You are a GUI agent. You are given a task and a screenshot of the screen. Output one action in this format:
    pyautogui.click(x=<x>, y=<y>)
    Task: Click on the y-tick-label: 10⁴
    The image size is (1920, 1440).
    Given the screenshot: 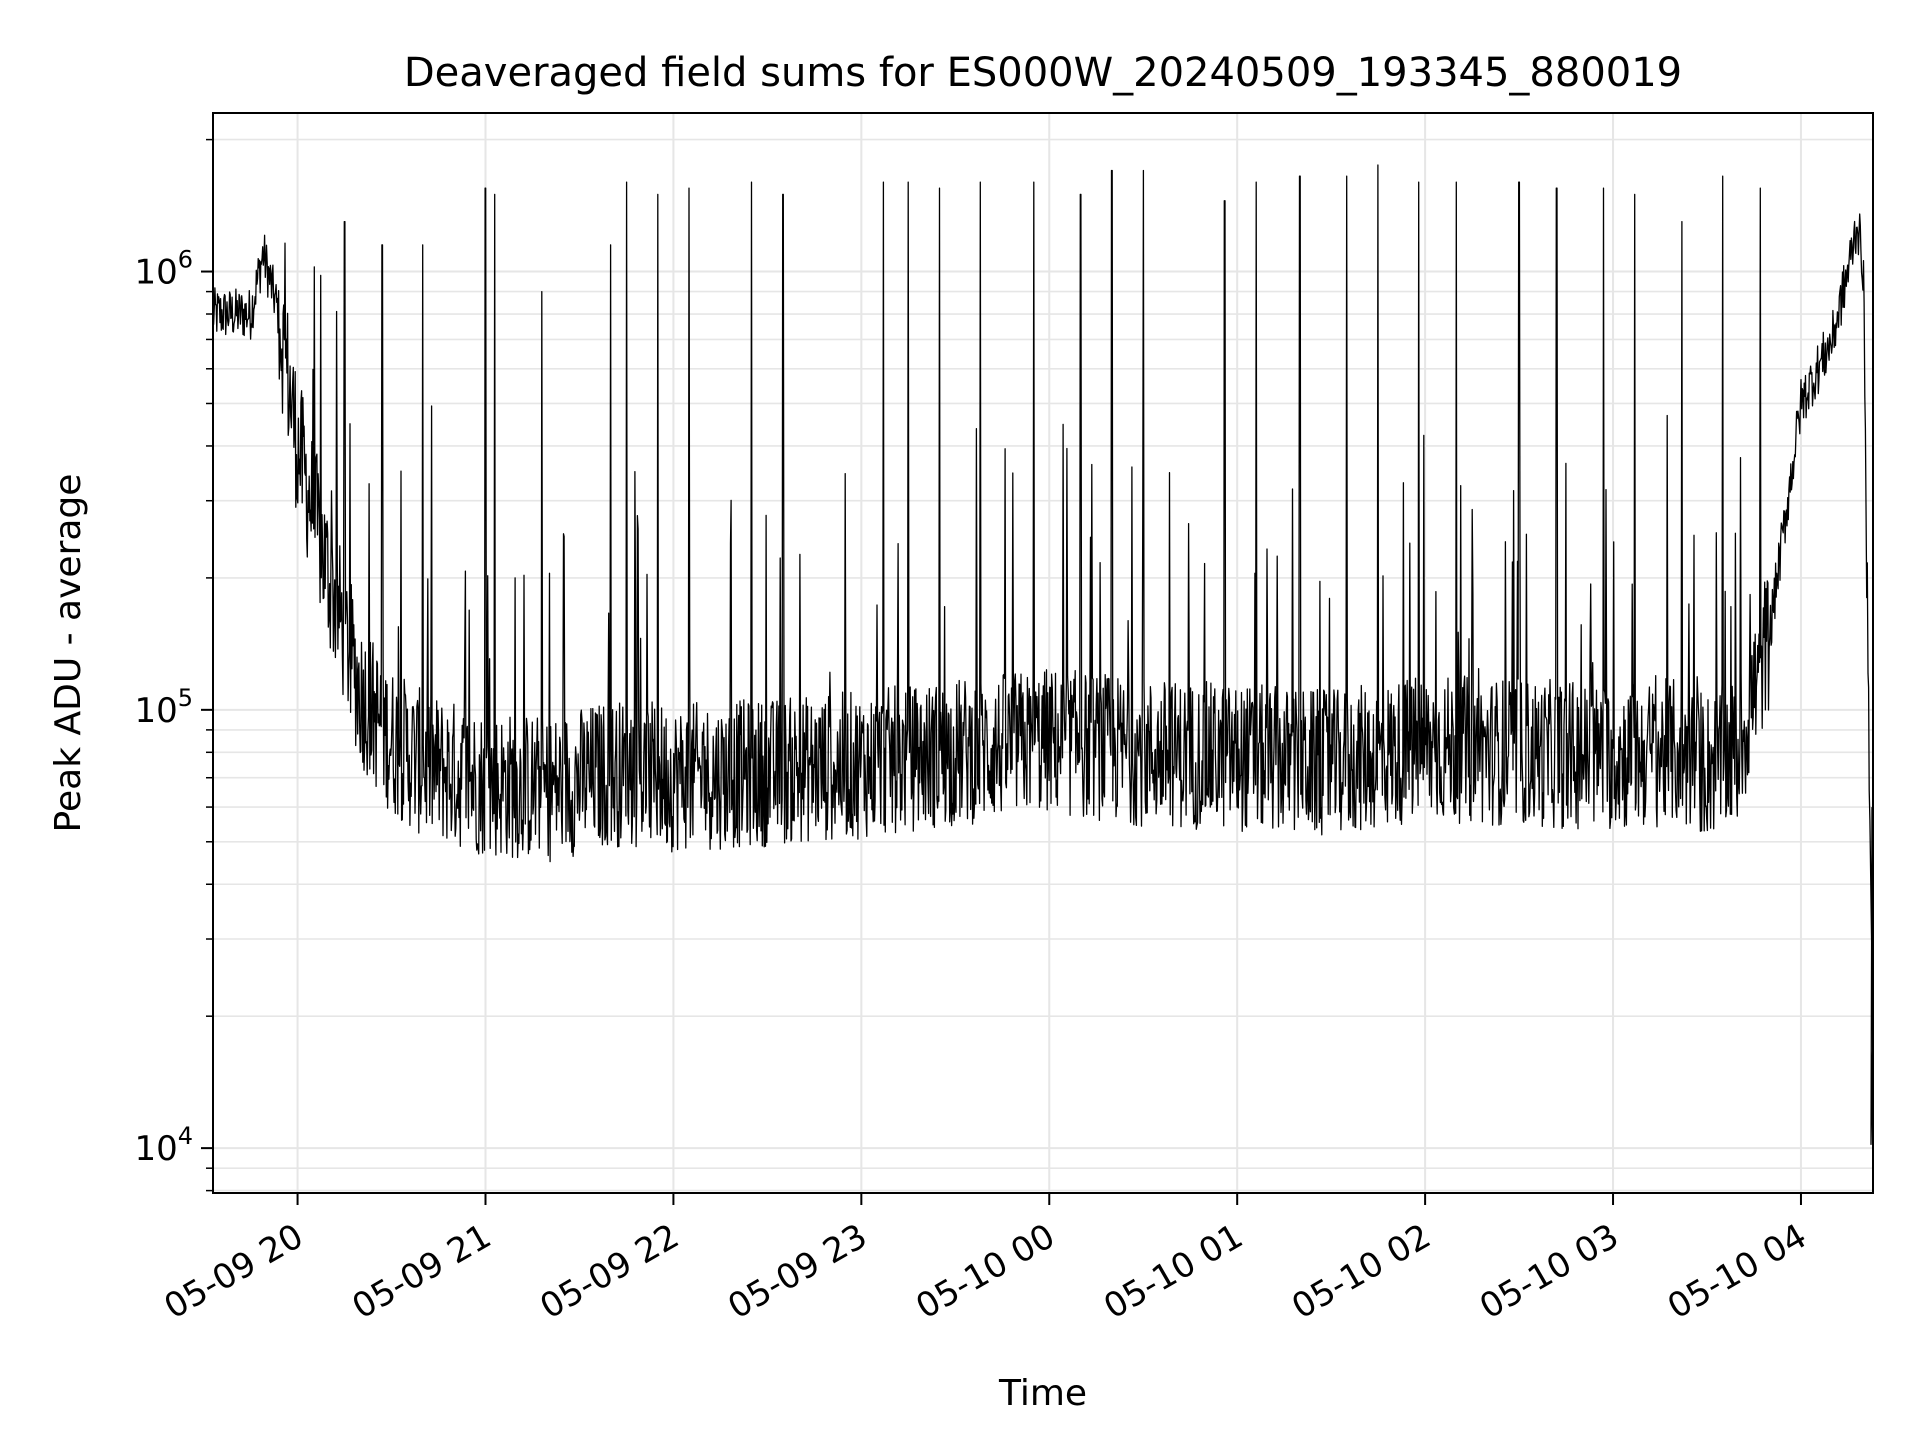 What is the action you would take?
    pyautogui.click(x=163, y=1145)
    